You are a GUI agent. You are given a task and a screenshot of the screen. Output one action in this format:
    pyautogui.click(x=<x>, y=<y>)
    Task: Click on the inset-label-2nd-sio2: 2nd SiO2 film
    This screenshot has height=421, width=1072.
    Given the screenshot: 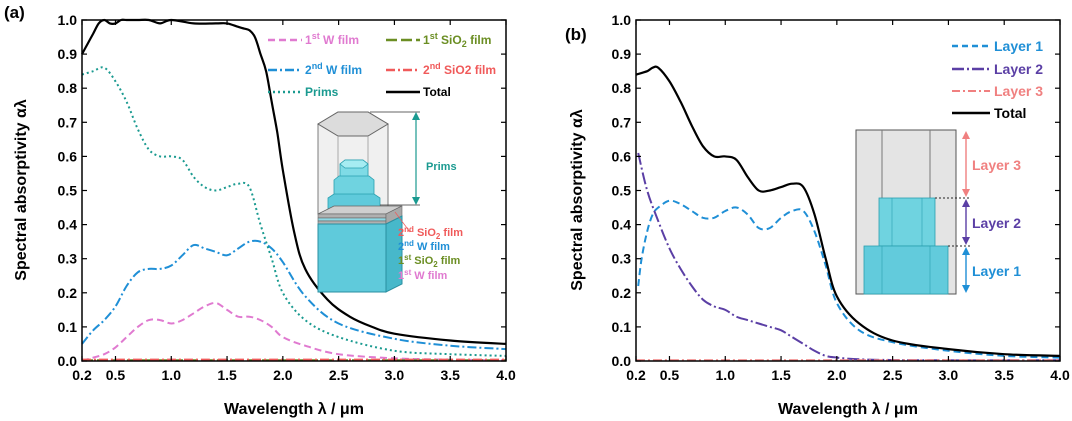 What is the action you would take?
    pyautogui.click(x=430, y=233)
    